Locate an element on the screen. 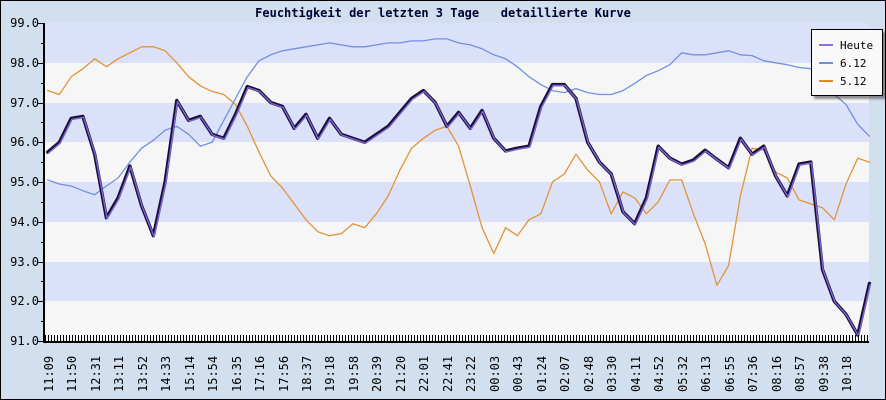 This screenshot has height=400, width=886. legend-label: Heute is located at coordinates (857, 45).